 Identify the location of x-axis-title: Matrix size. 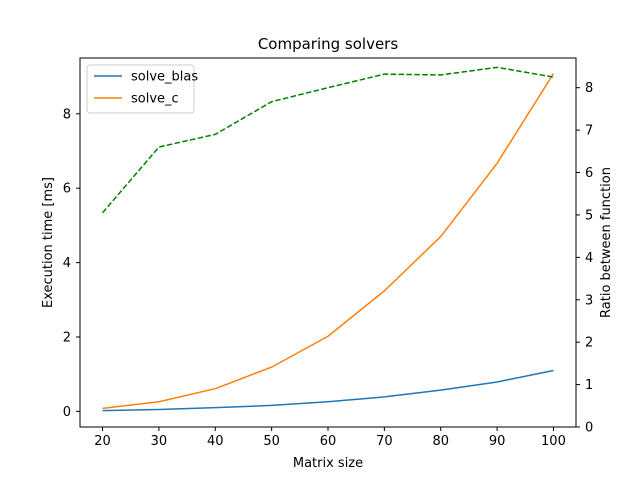
(328, 463).